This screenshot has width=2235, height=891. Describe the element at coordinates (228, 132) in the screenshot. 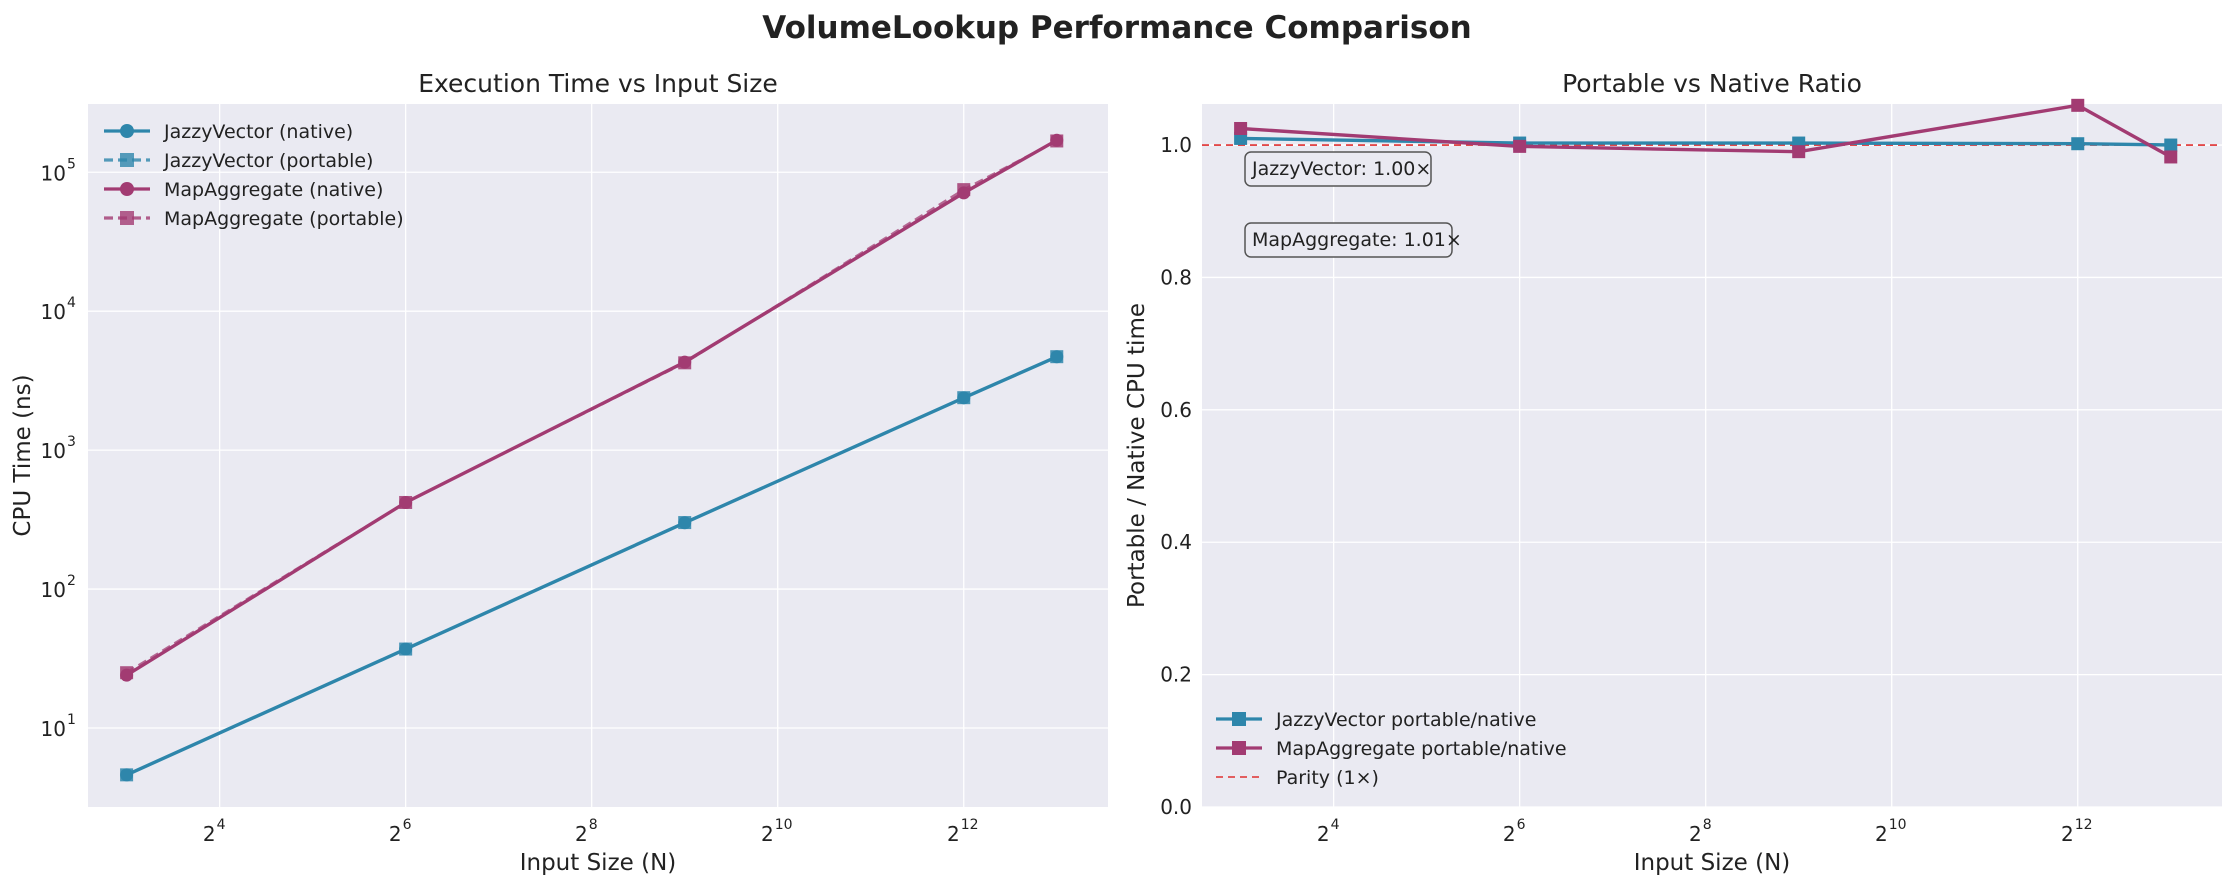

I see `legend-entry: JazzyVector (native)` at that location.